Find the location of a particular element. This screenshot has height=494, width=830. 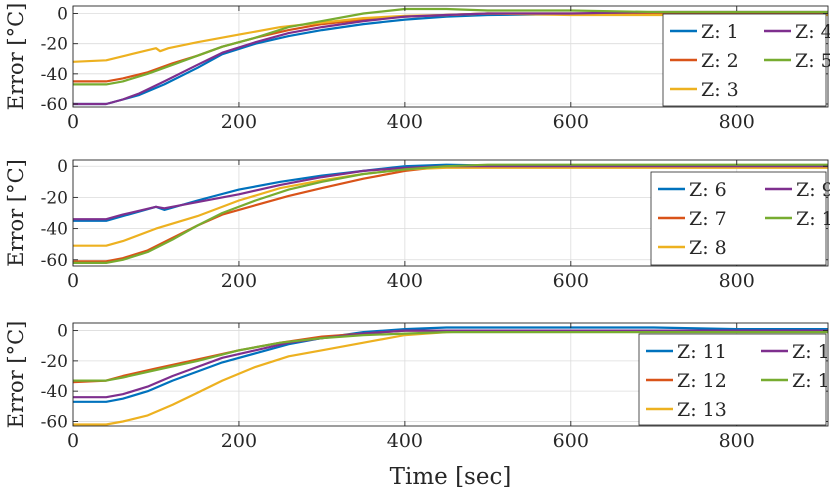

legend-label: Z: 12 is located at coordinates (702, 381).